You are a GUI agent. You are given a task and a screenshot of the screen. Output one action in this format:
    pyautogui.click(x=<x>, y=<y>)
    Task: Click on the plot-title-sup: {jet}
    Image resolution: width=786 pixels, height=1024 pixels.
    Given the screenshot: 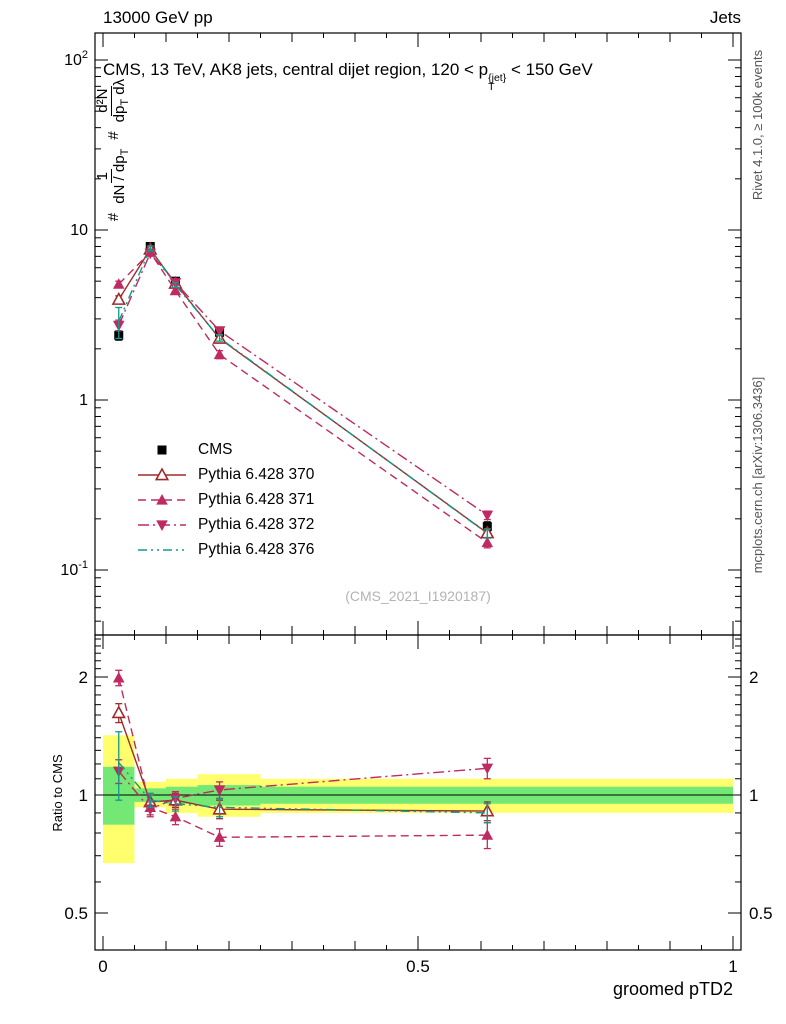 What is the action you would take?
    pyautogui.click(x=497, y=78)
    